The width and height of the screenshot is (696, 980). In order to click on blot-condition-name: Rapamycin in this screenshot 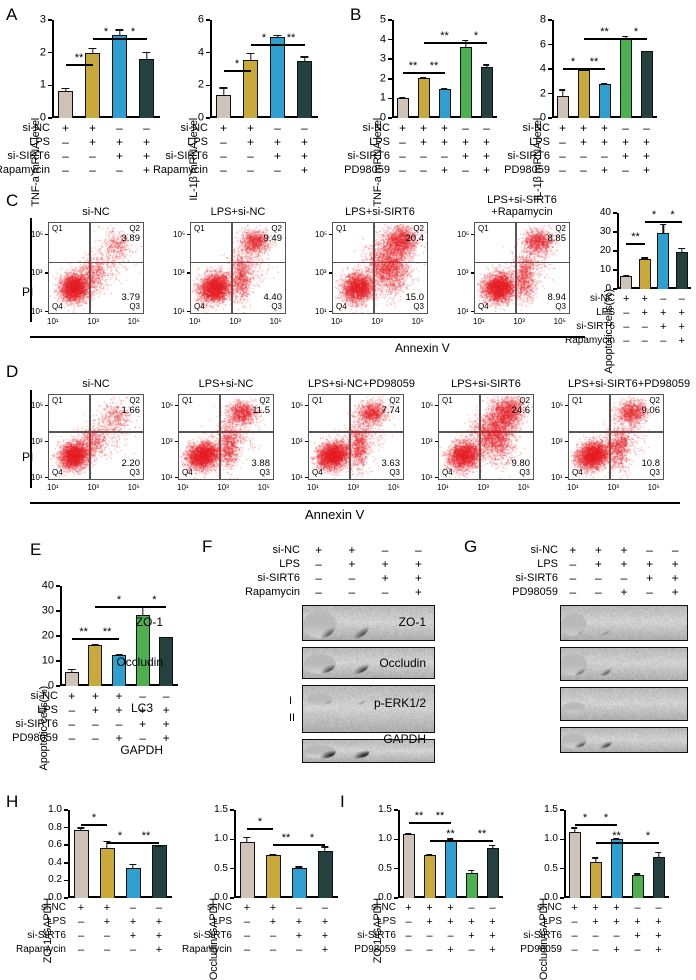, I will do `click(272, 592)`.